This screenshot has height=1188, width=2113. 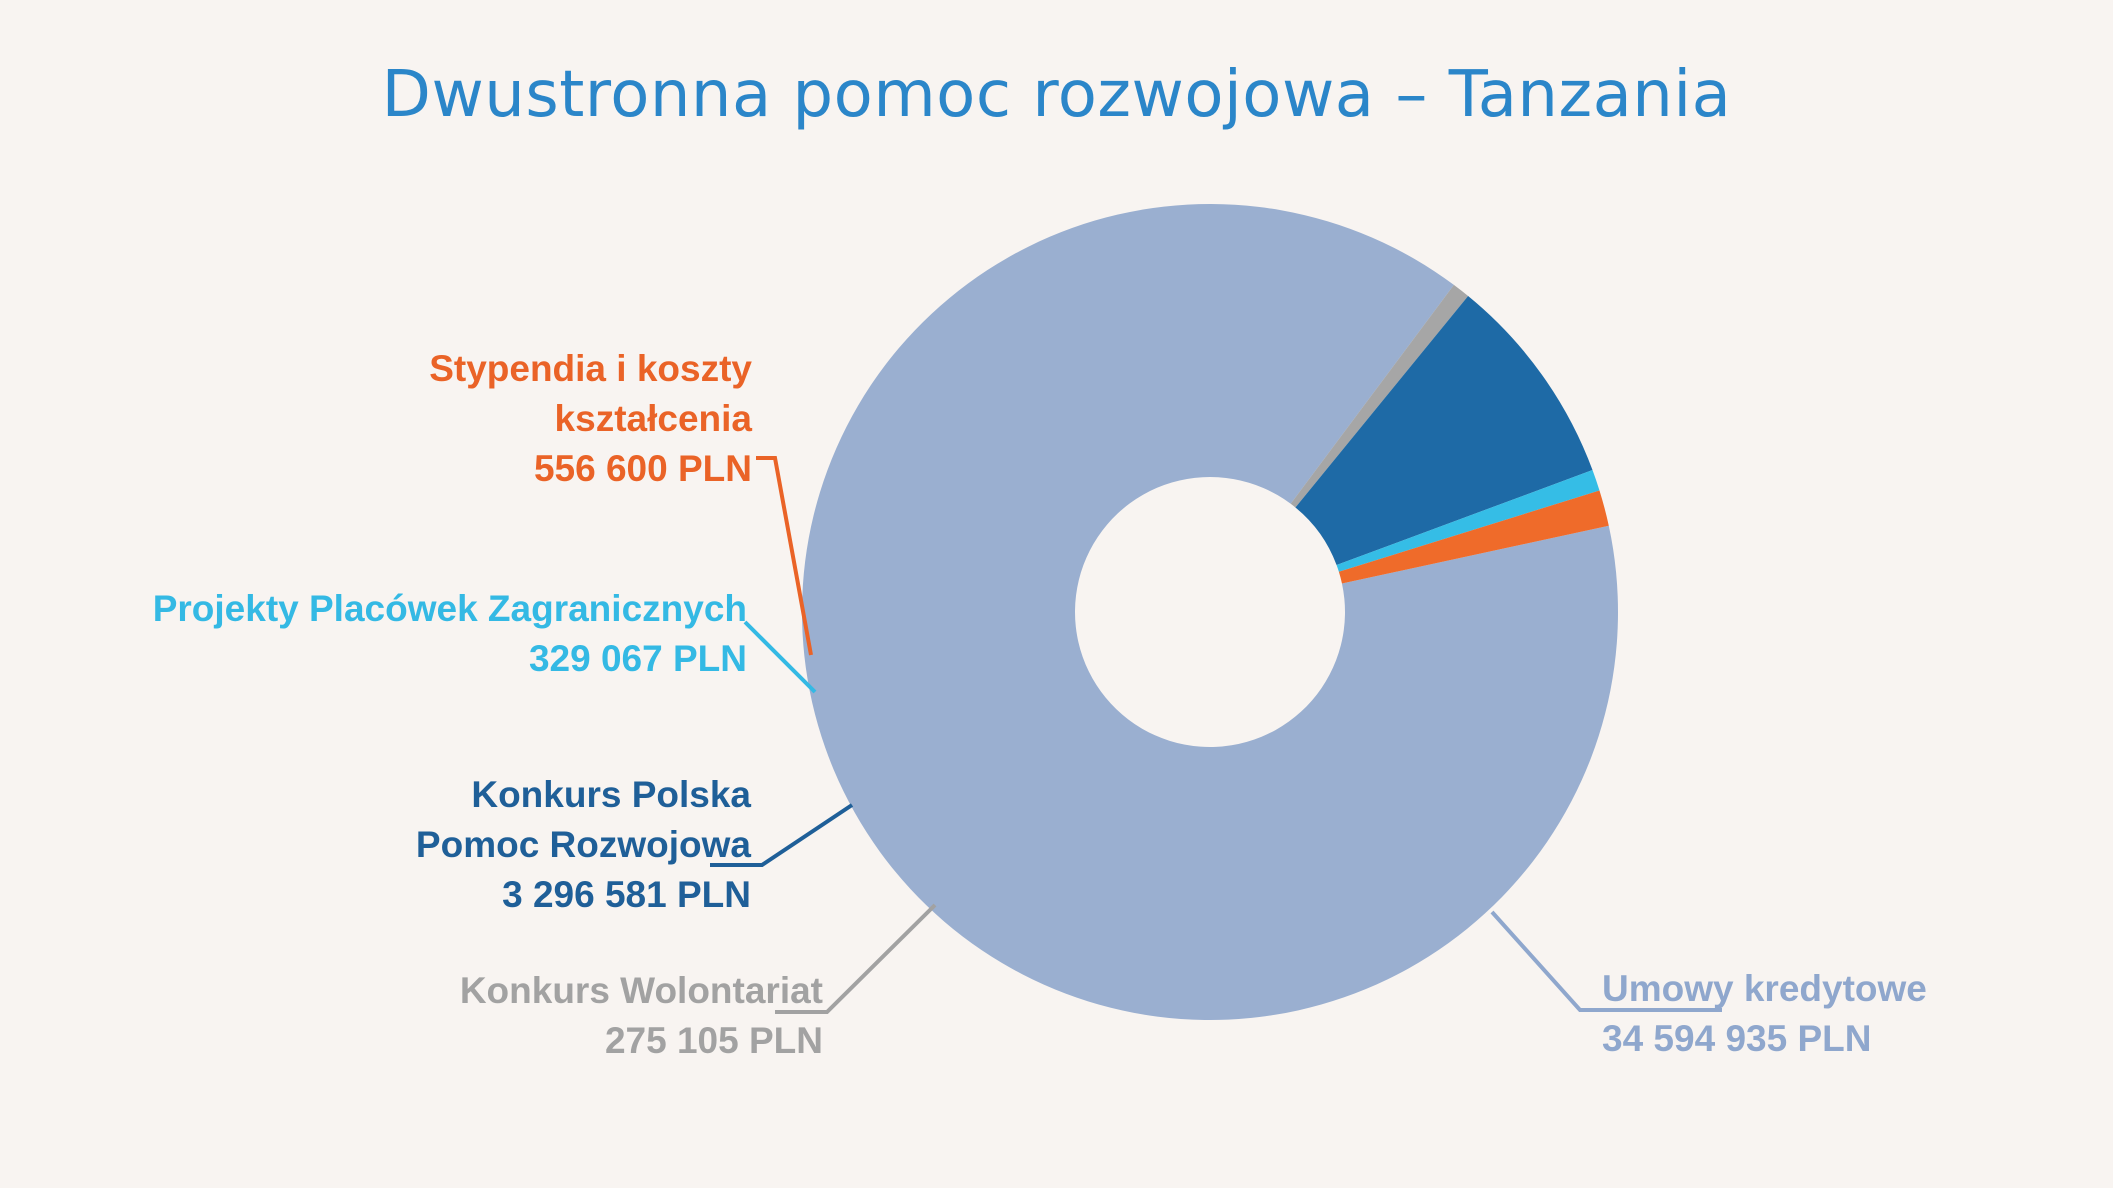 I want to click on label-stypendia-line1: Stypendia i koszty, so click(x=590, y=368).